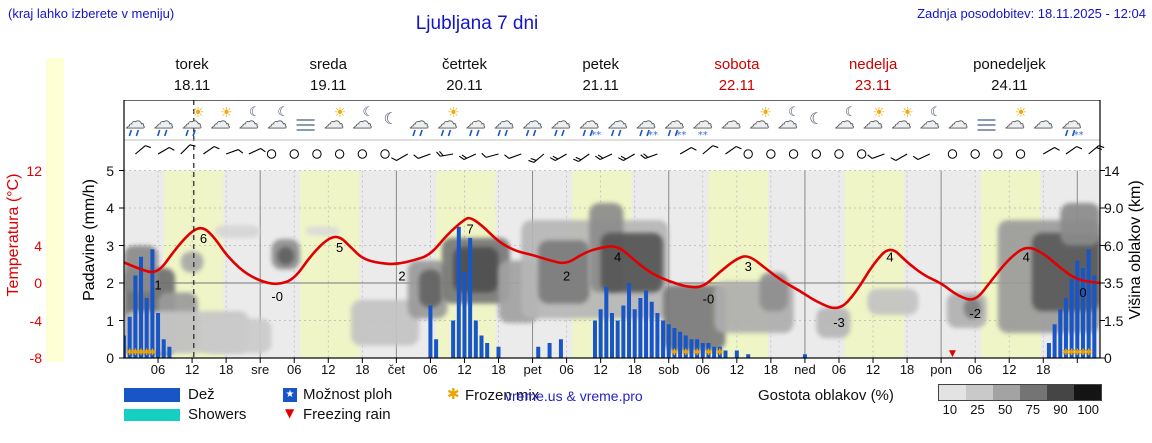  What do you see at coordinates (737, 75) in the screenshot?
I see `day-header-5: sobota 22.11` at bounding box center [737, 75].